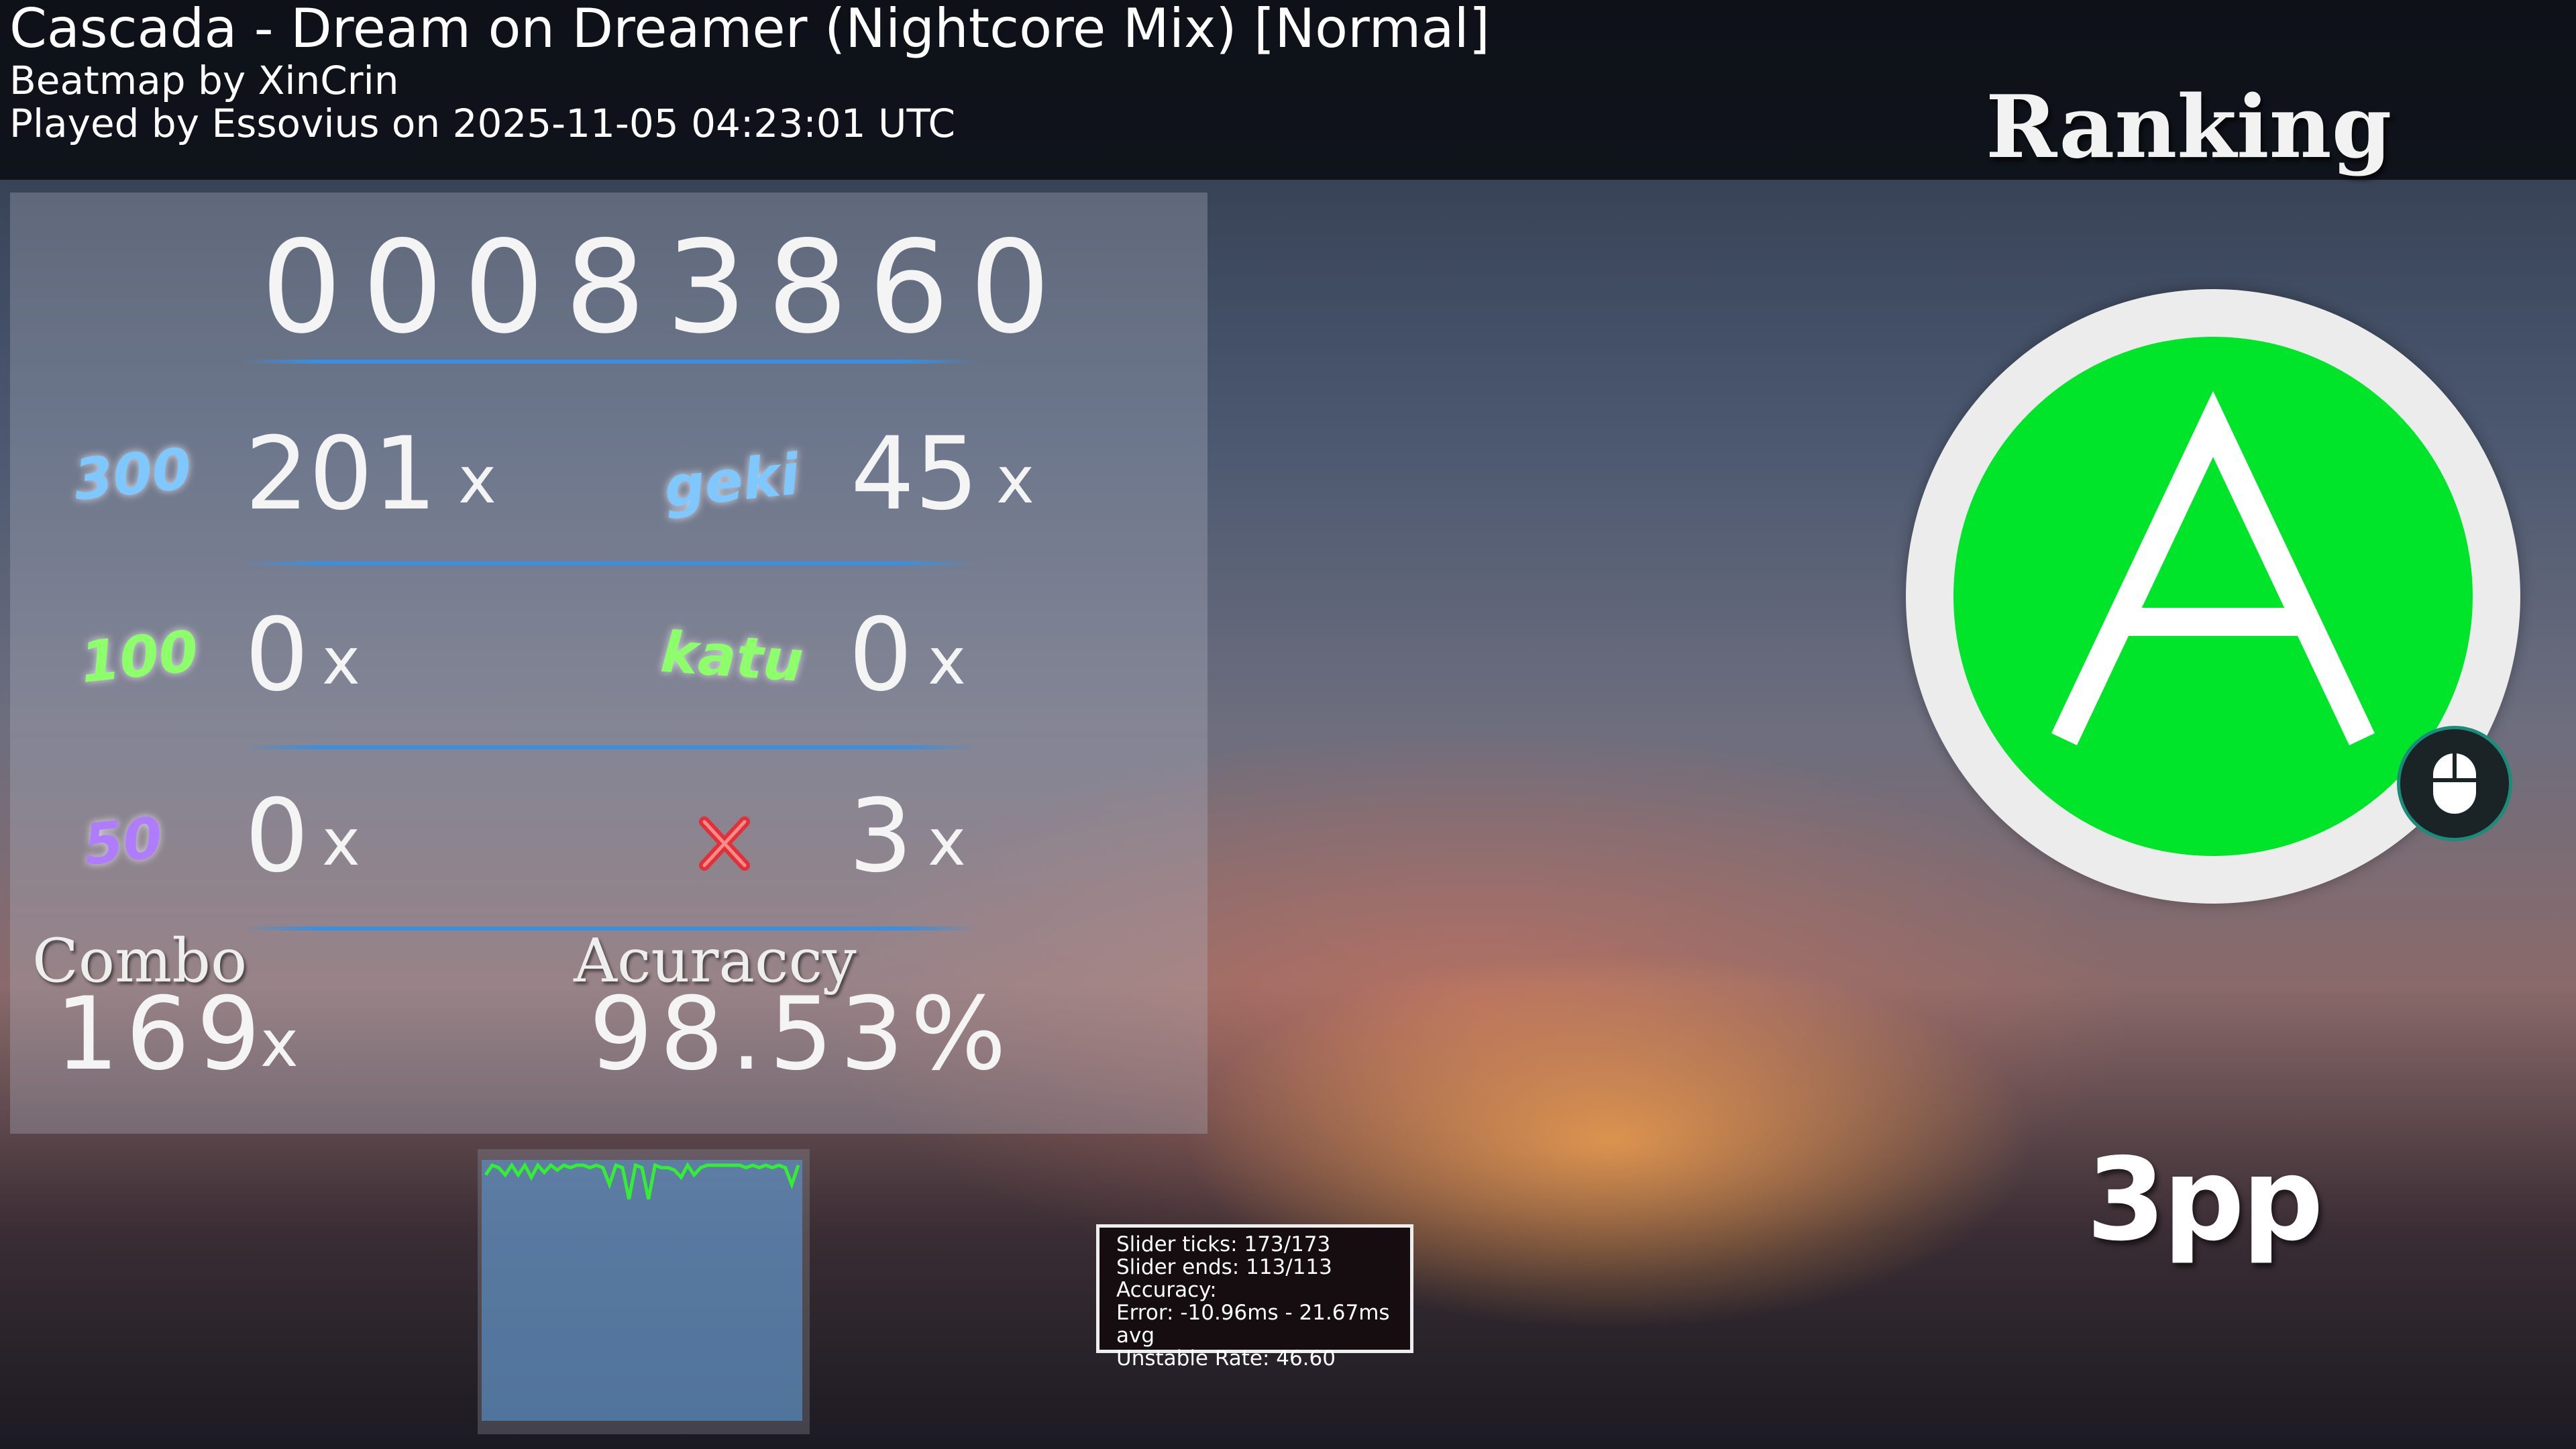 The height and width of the screenshot is (1449, 2576). I want to click on hit-geki-count: 45, so click(915, 474).